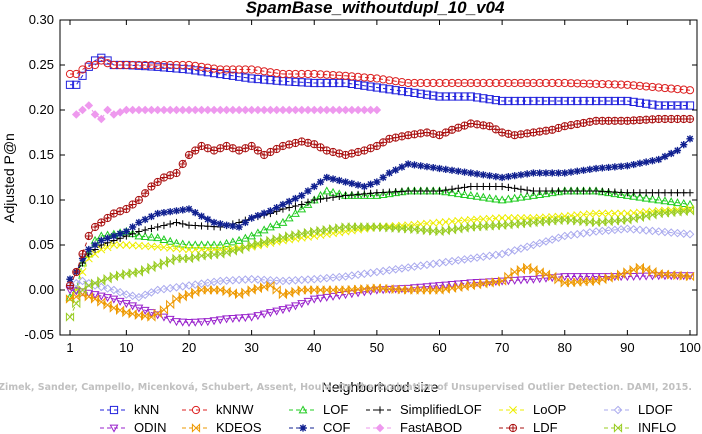 The image size is (702, 434). What do you see at coordinates (41, 19) in the screenshot?
I see `y-tick-label: 0.30` at bounding box center [41, 19].